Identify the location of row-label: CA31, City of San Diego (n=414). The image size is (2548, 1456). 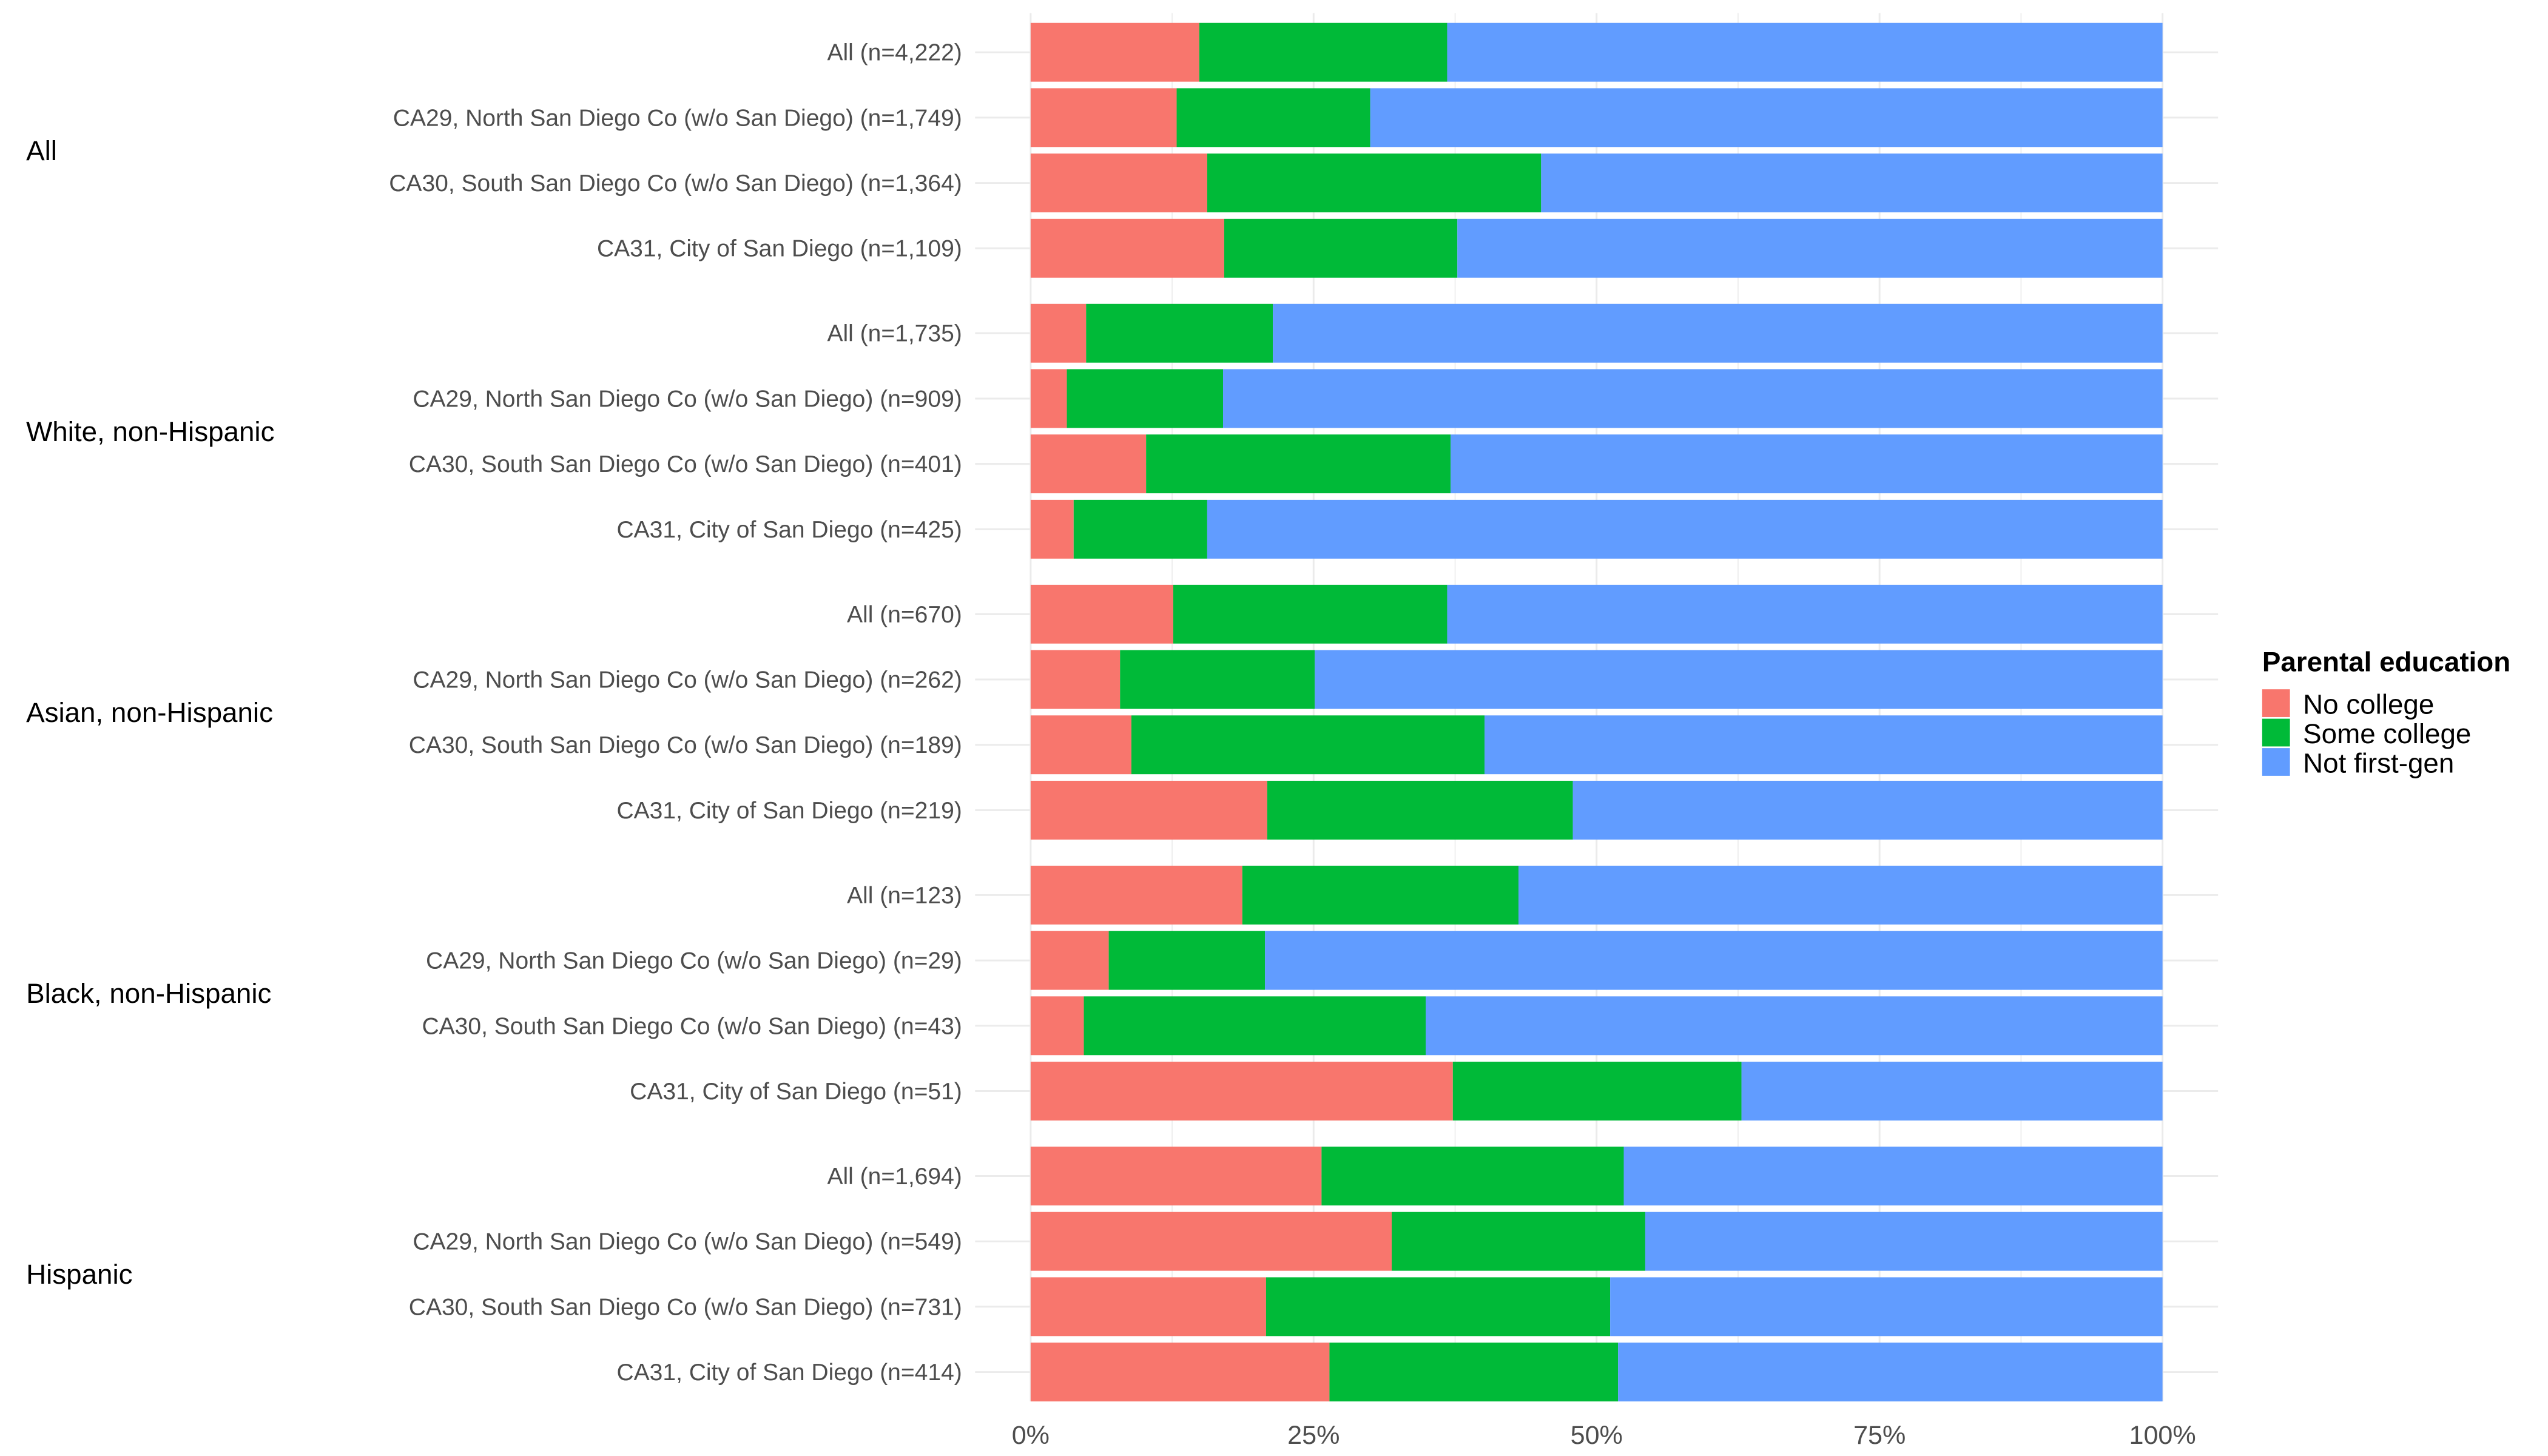
(789, 1373).